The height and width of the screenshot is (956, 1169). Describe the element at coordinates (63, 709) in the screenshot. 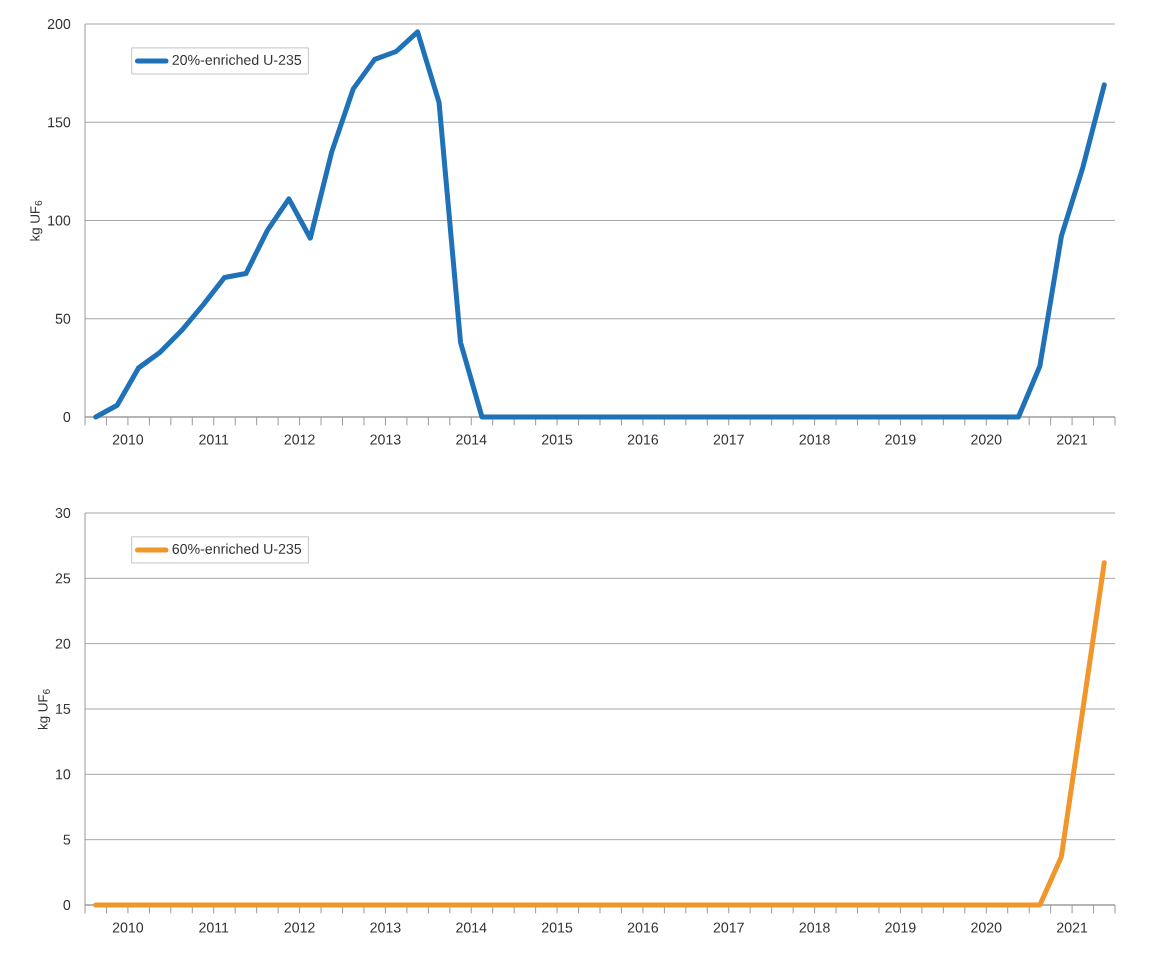

I see `y-tick-label: 15` at that location.